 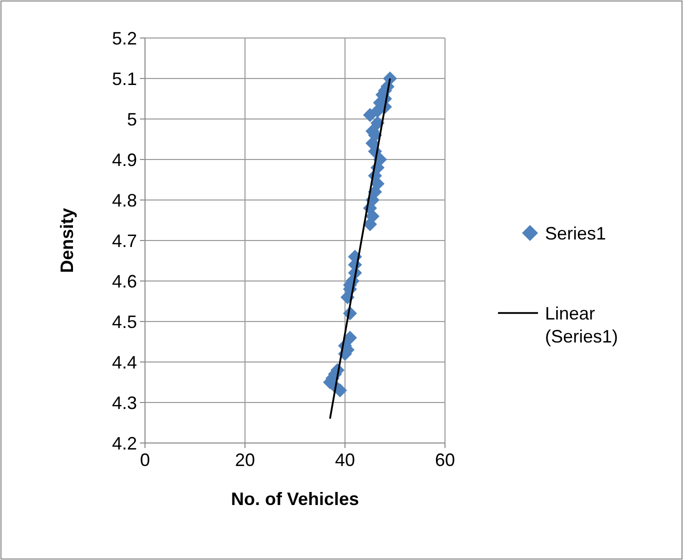 I want to click on y-axis-title: Density, so click(x=67, y=241).